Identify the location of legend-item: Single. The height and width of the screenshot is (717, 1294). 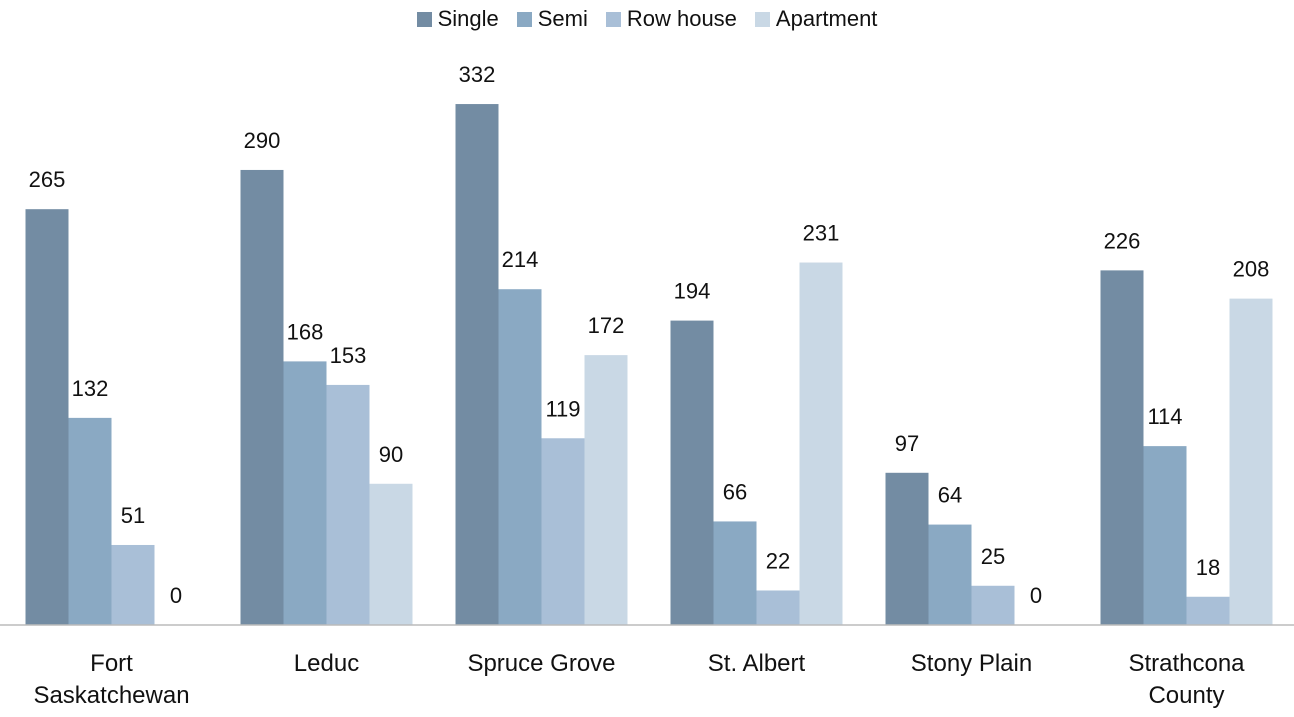
(457, 19).